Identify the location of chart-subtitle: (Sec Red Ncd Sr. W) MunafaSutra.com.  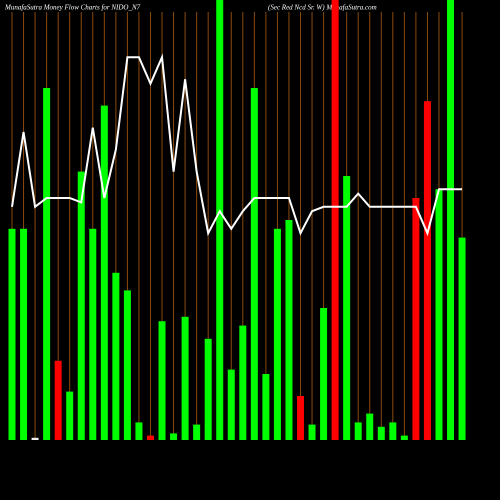
(322, 8).